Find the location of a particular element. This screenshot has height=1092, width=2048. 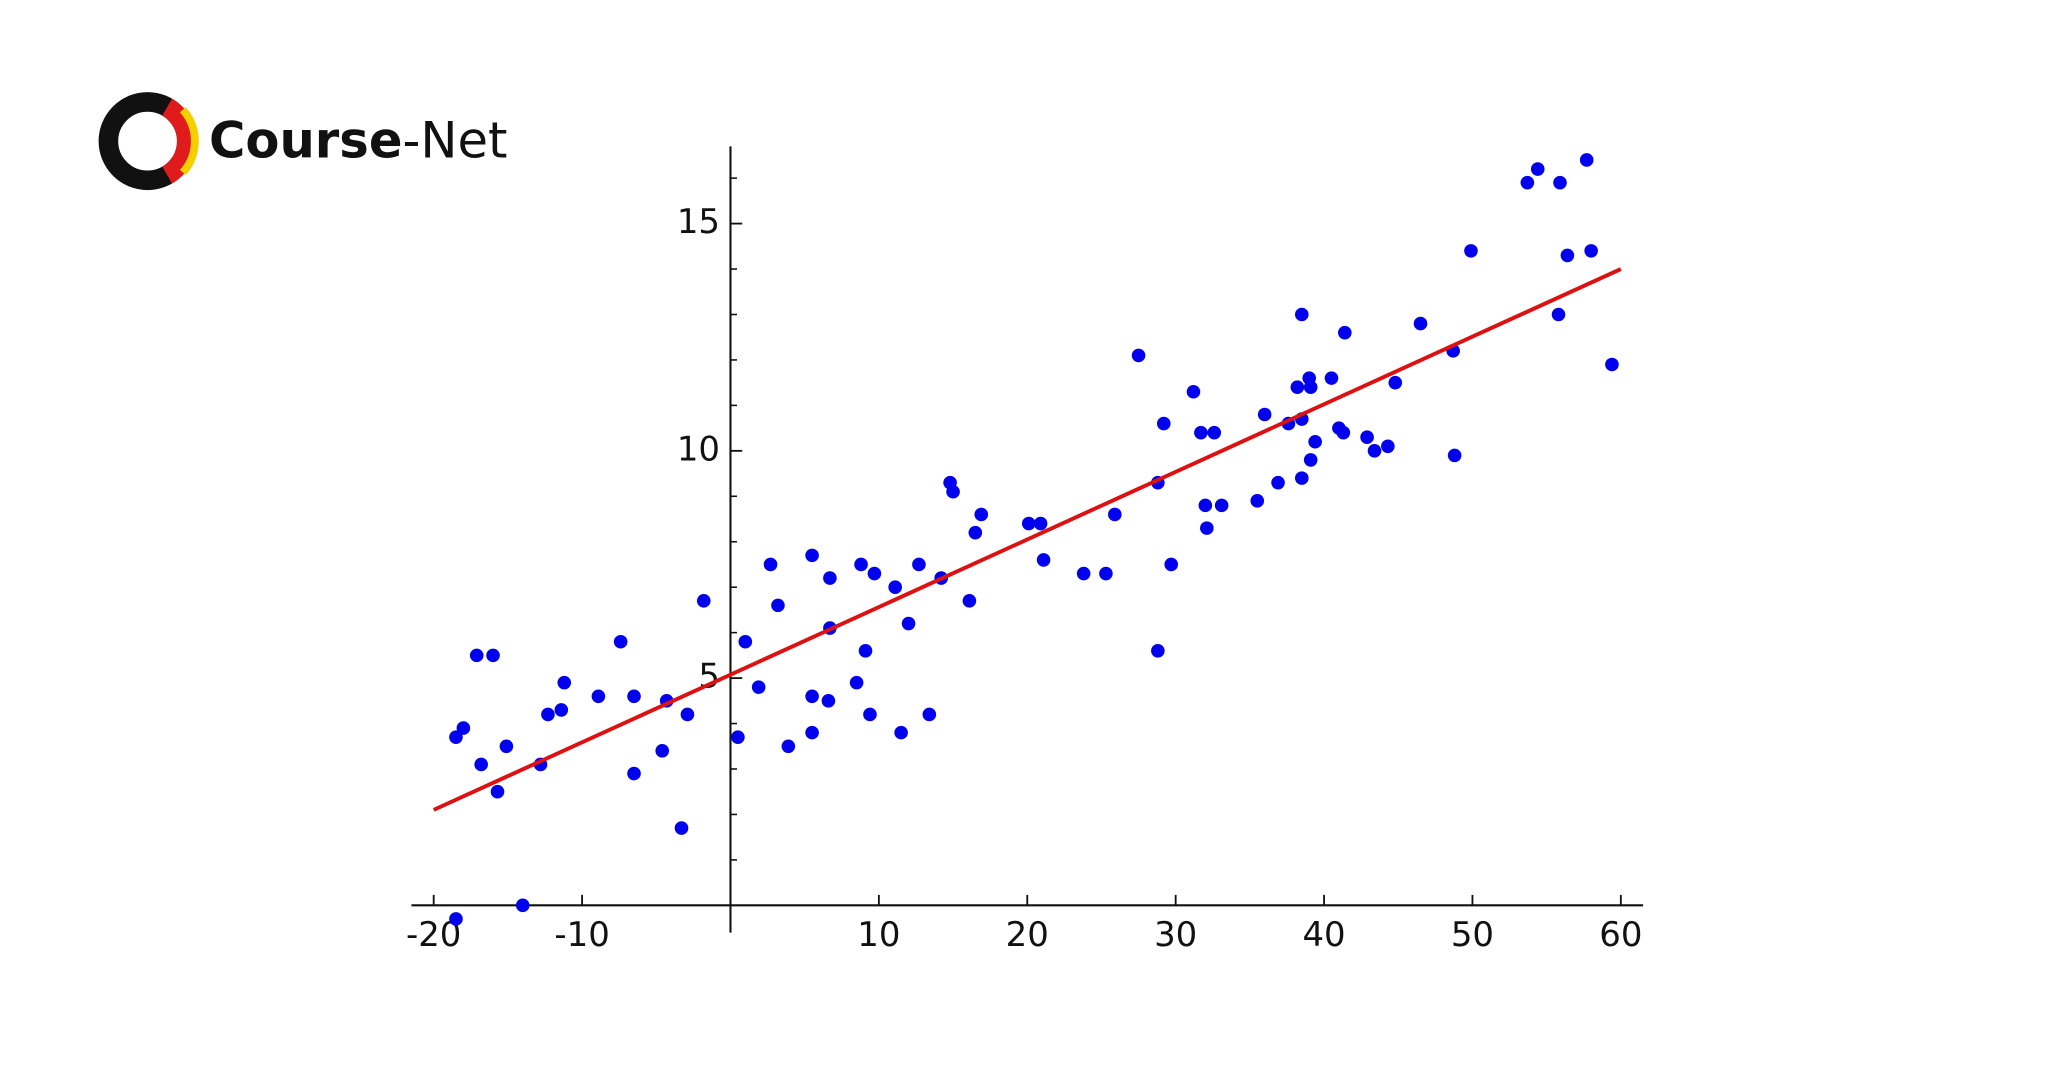

x-tick-label: 40 is located at coordinates (1323, 935).